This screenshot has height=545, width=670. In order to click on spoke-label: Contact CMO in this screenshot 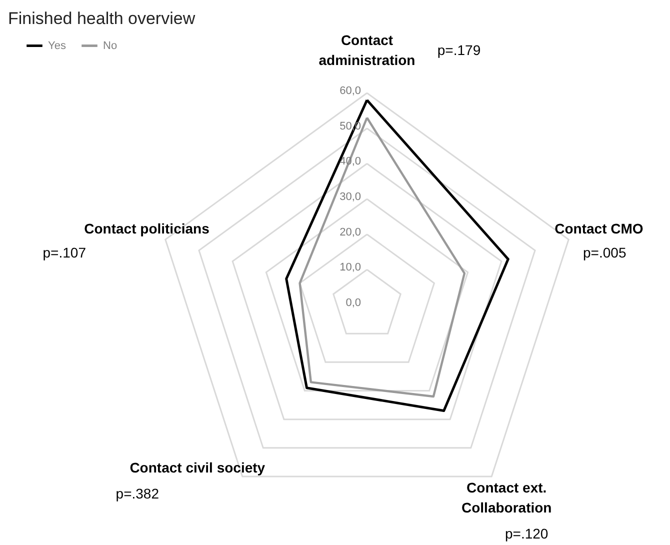, I will do `click(599, 228)`.